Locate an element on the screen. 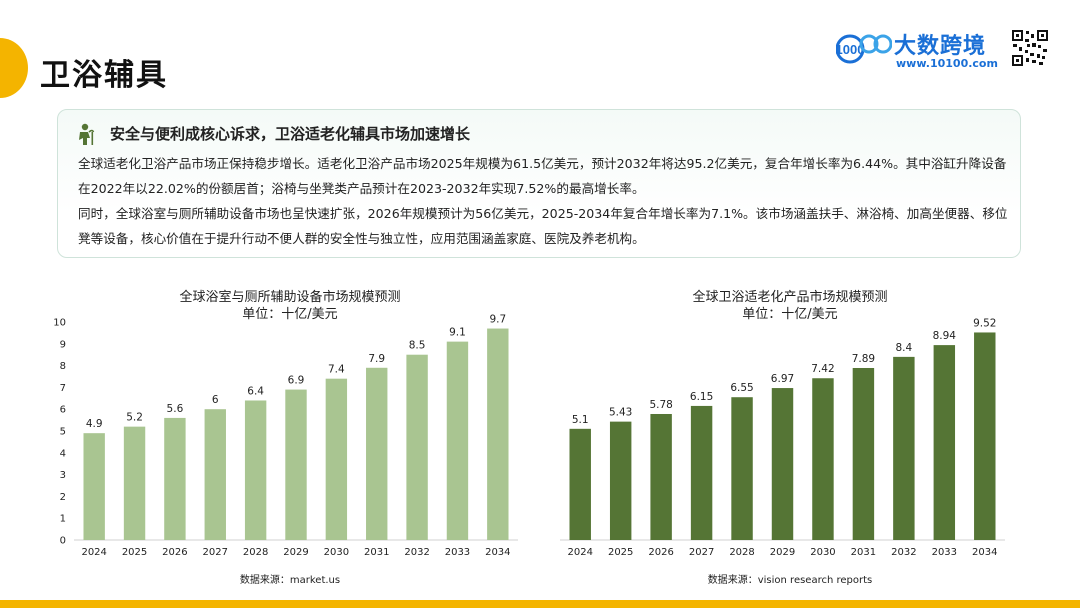  y-tick-label: 10 is located at coordinates (59, 323).